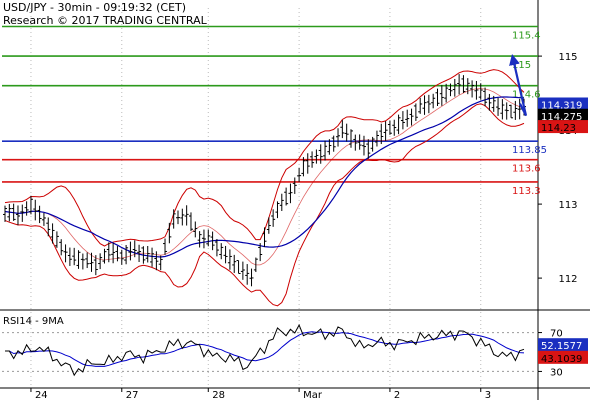 This screenshot has height=400, width=590. What do you see at coordinates (313, 395) in the screenshot?
I see `x-tick-label: Mar` at bounding box center [313, 395].